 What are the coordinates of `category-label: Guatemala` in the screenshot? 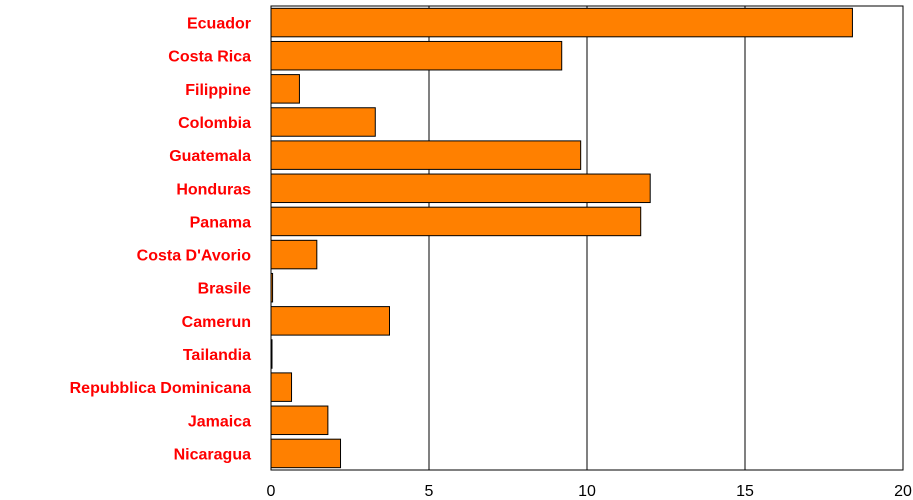 It's located at (210, 156).